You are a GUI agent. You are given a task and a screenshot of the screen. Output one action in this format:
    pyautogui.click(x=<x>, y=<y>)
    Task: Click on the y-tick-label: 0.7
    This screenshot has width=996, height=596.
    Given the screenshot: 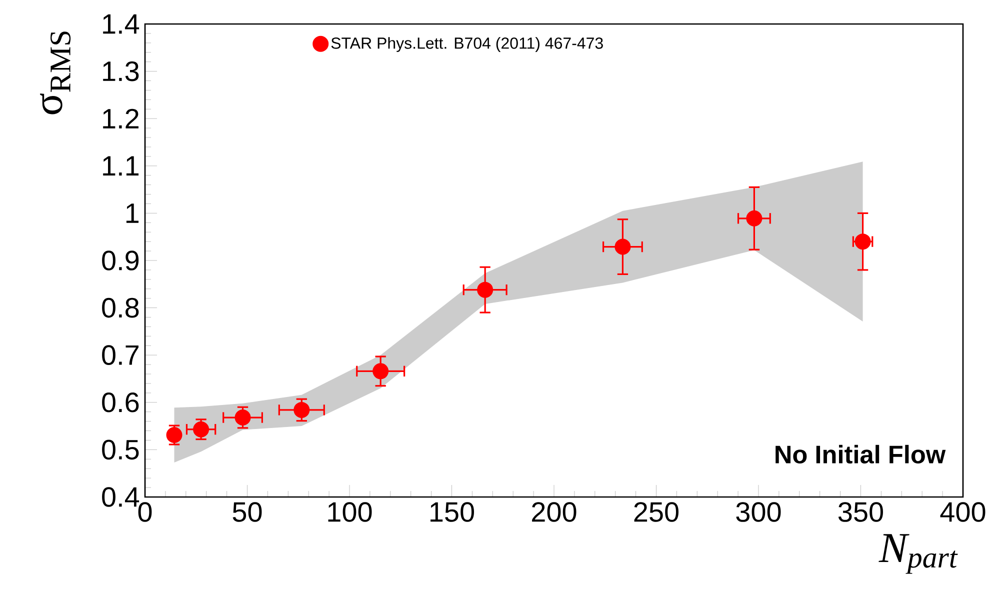 What is the action you would take?
    pyautogui.click(x=120, y=355)
    